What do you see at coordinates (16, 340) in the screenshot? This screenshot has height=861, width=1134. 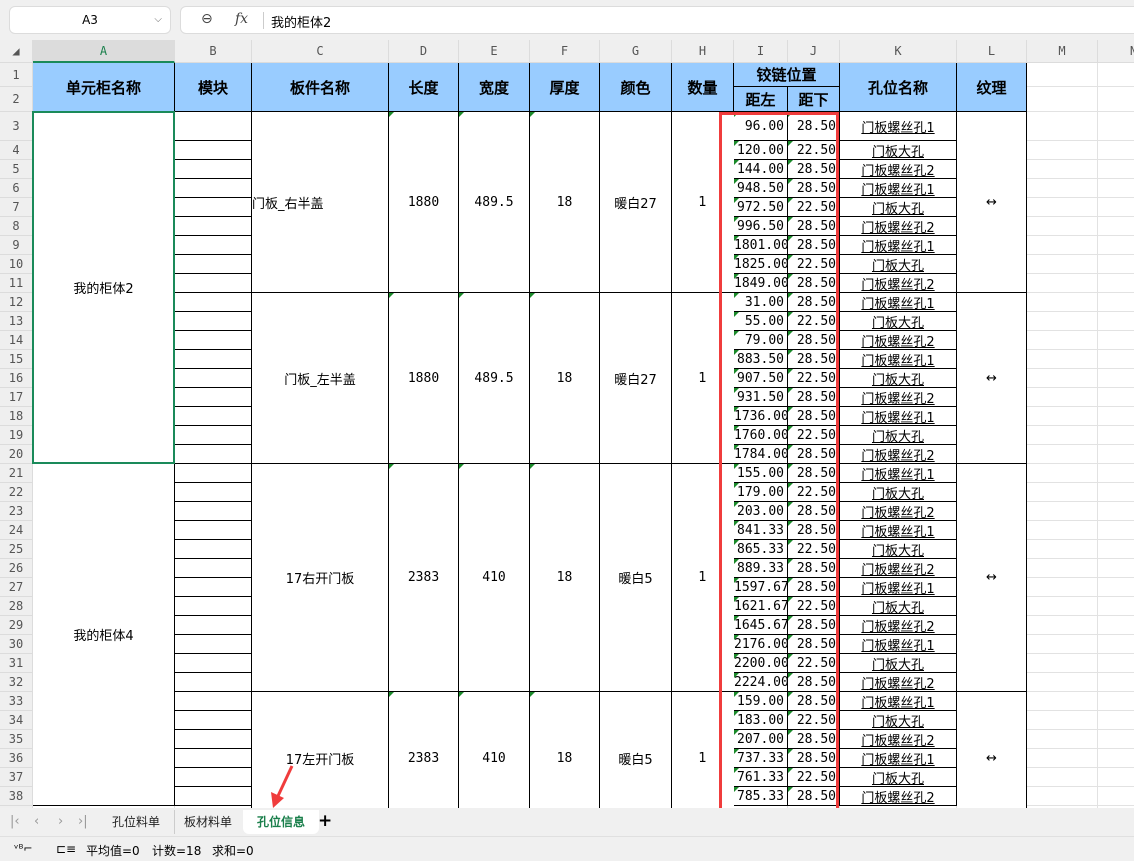 I see `row-header-14: 14` at bounding box center [16, 340].